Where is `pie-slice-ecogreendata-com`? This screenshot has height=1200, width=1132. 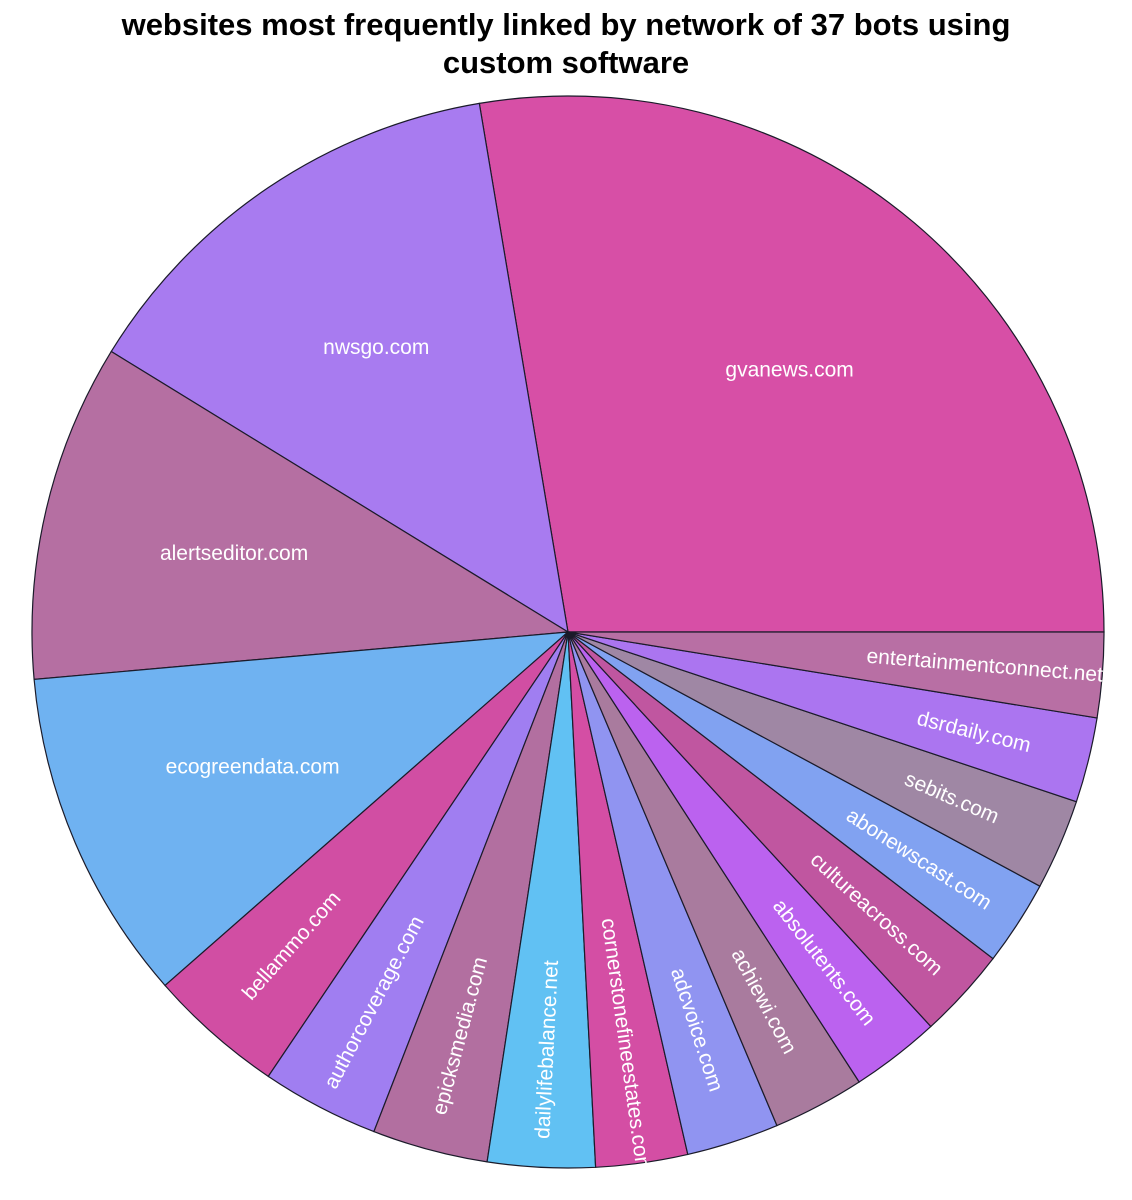 pie-slice-ecogreendata-com is located at coordinates (301, 809).